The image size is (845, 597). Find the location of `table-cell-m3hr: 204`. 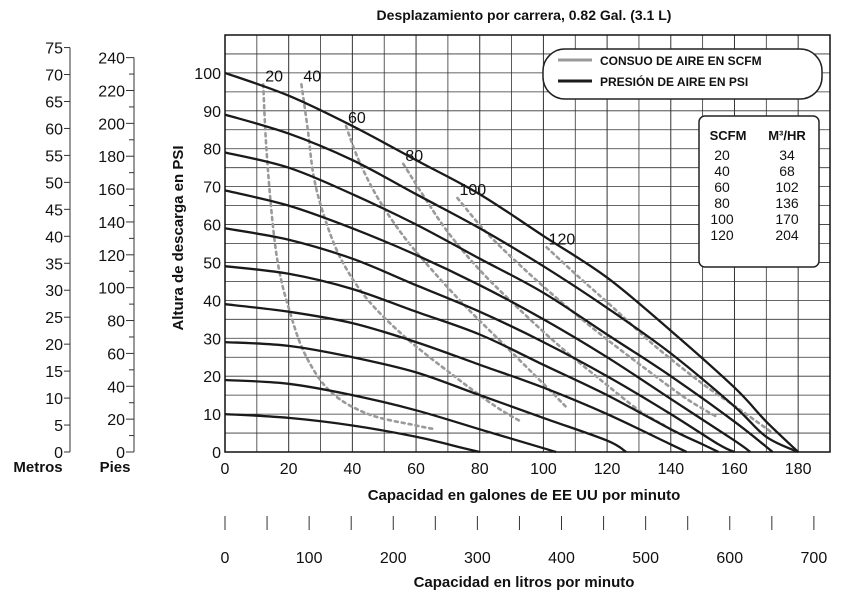

table-cell-m3hr: 204 is located at coordinates (787, 235).